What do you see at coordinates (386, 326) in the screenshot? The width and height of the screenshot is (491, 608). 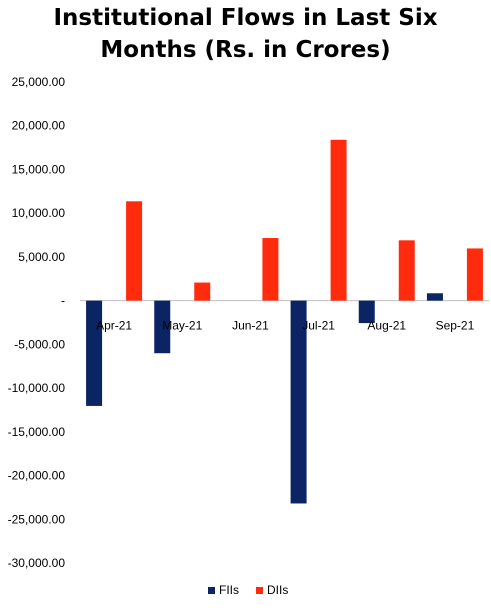 I see `x-category-label: Aug-21` at bounding box center [386, 326].